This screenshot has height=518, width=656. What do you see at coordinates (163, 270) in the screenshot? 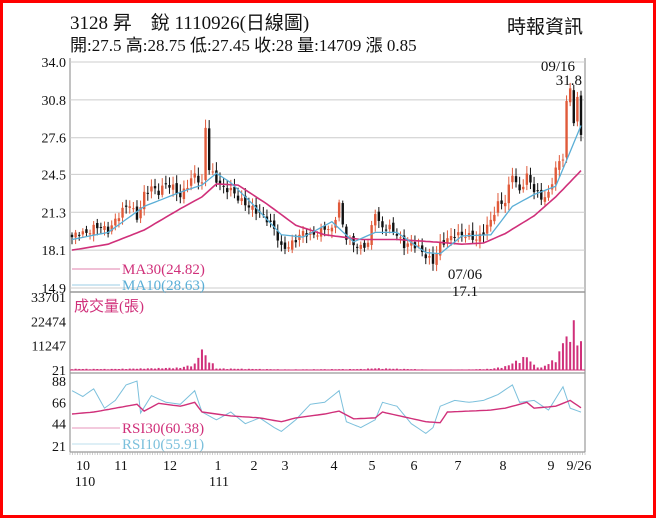
I see `ma30-legend: MA30(24.82)` at bounding box center [163, 270].